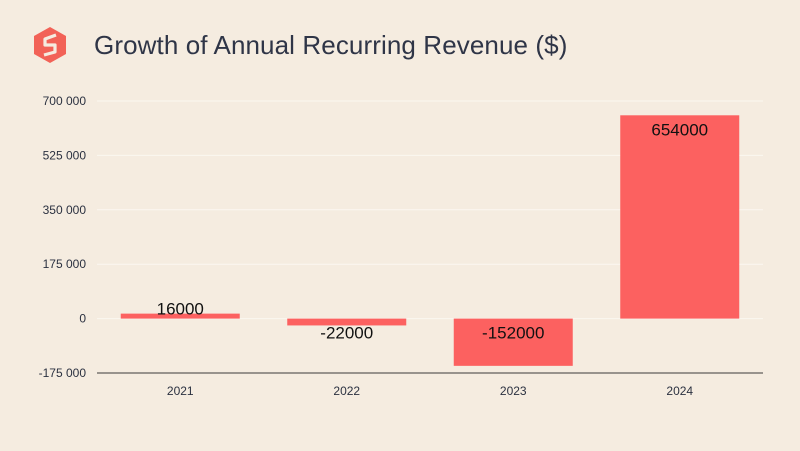  What do you see at coordinates (513, 333) in the screenshot?
I see `data-label-2023: -152000` at bounding box center [513, 333].